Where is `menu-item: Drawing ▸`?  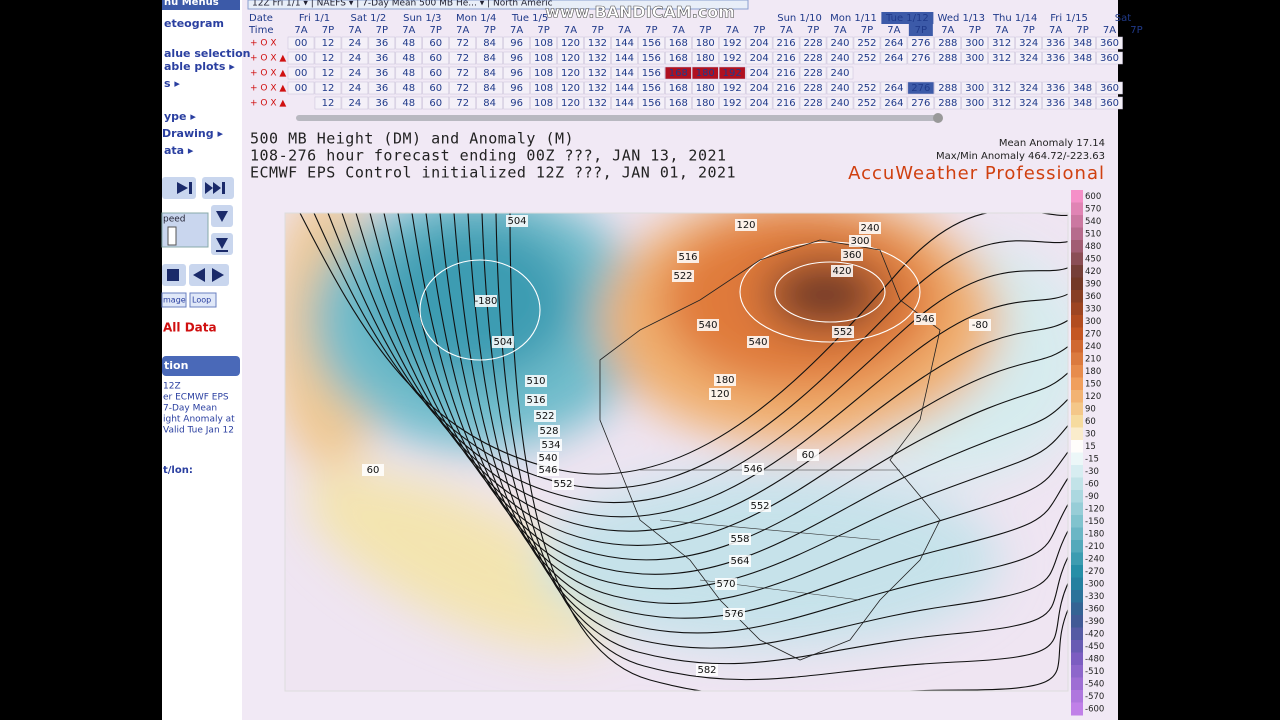 menu-item: Drawing ▸ is located at coordinates (192, 133).